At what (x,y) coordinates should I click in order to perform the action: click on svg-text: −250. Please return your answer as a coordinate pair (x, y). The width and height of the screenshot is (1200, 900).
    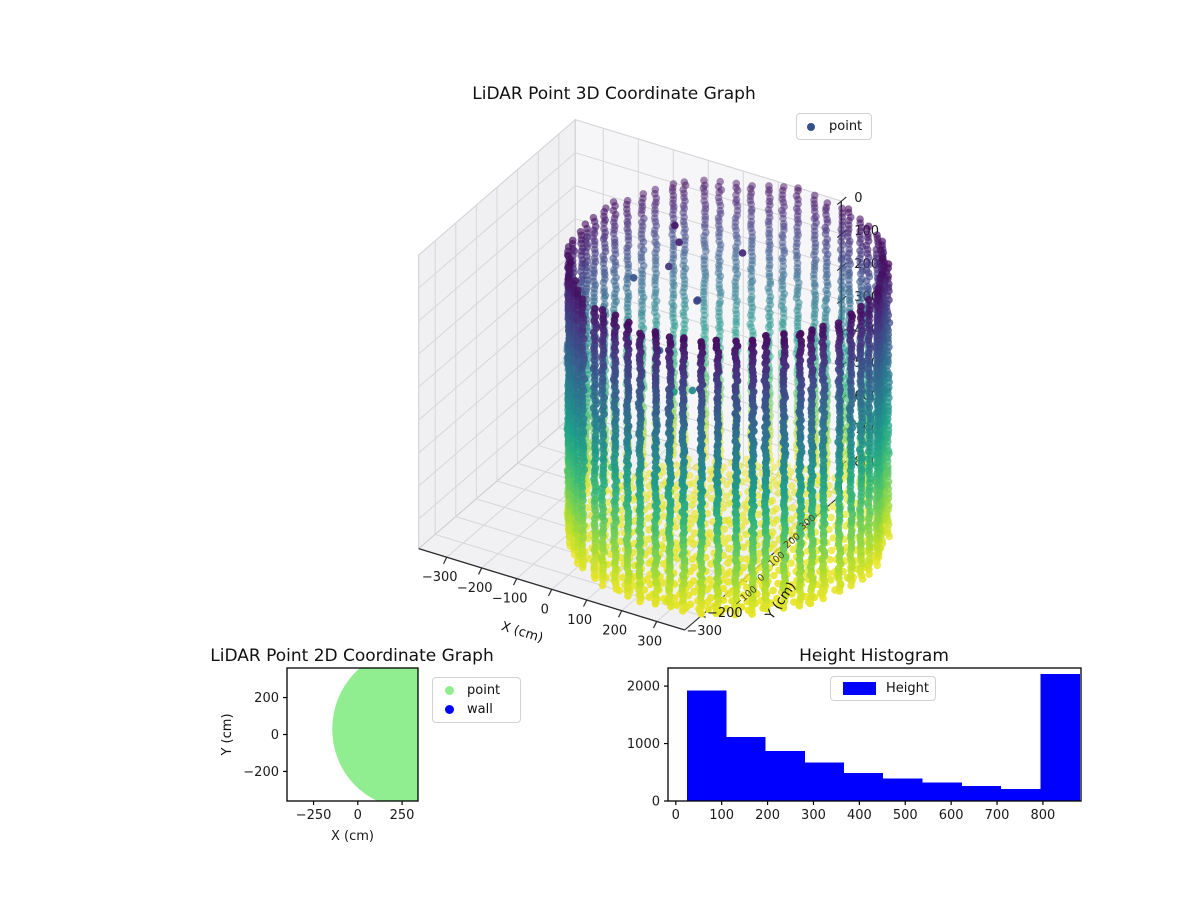
    Looking at the image, I should click on (314, 815).